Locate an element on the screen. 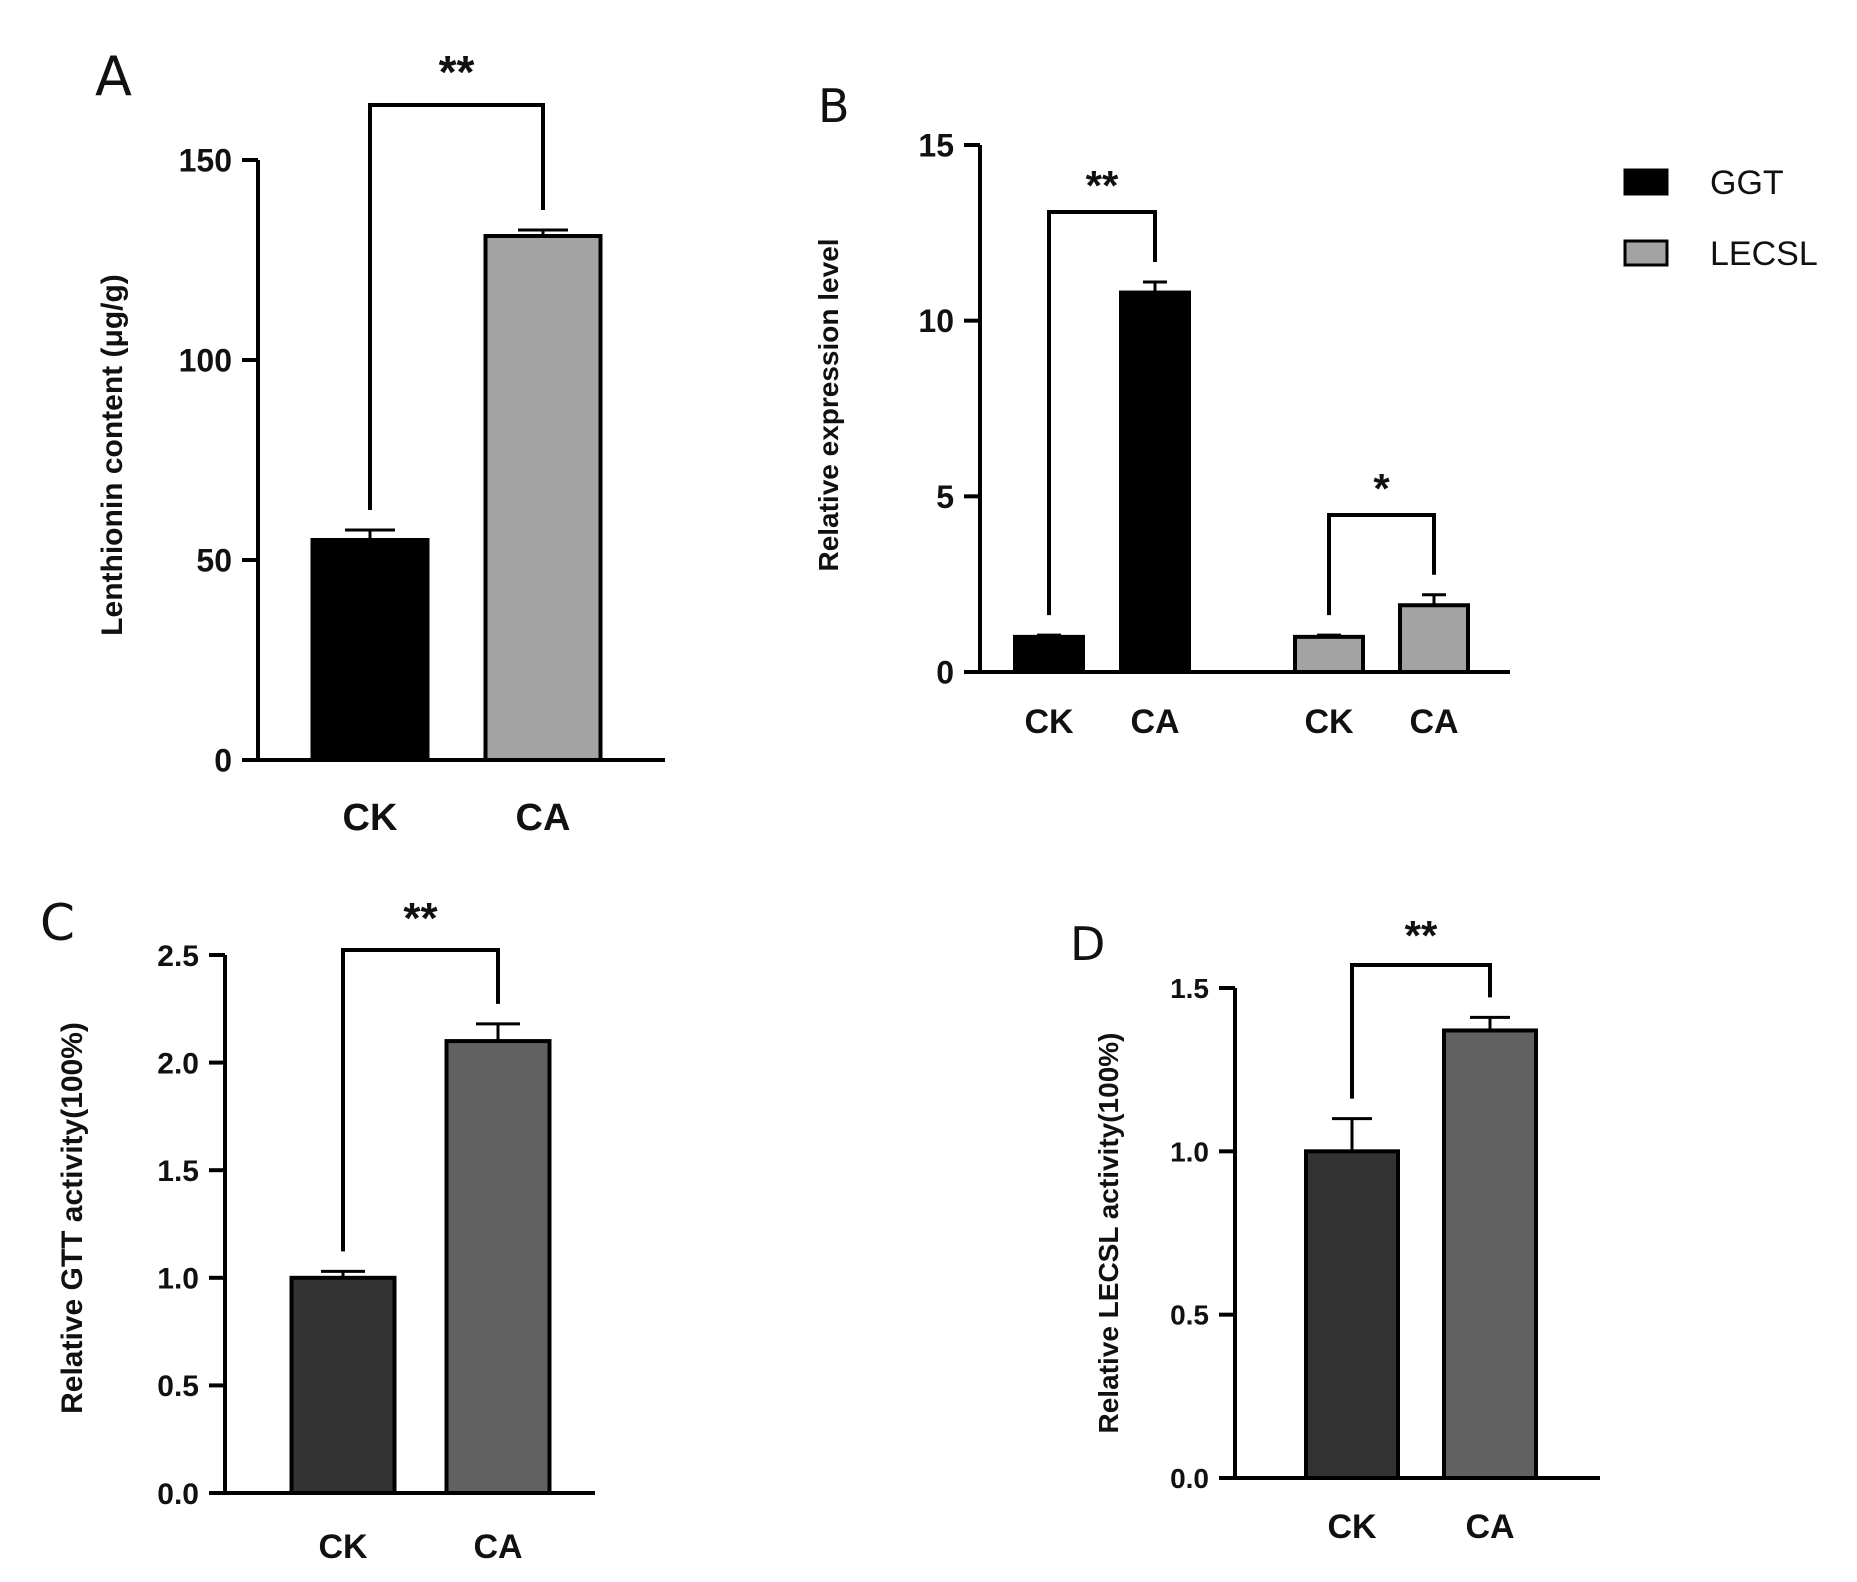 The height and width of the screenshot is (1582, 1857). panel-c-bar-ca is located at coordinates (498, 1267).